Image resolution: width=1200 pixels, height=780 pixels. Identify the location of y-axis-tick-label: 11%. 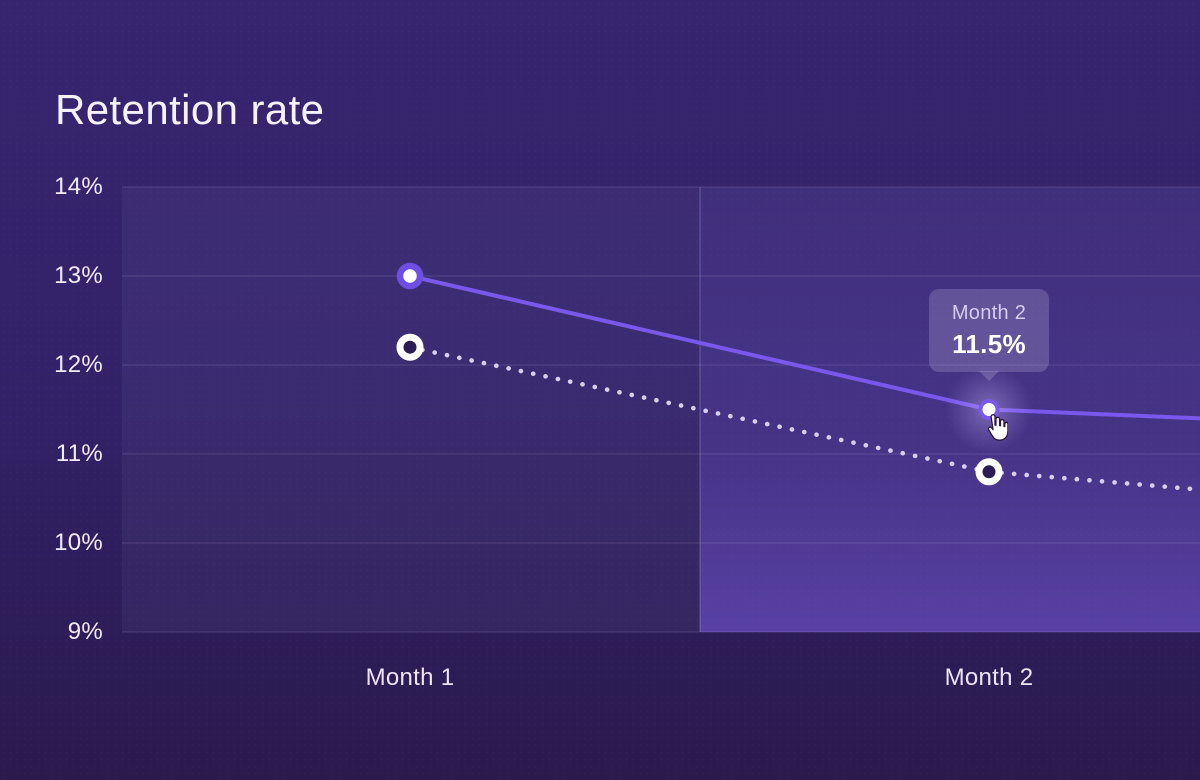
(79, 453).